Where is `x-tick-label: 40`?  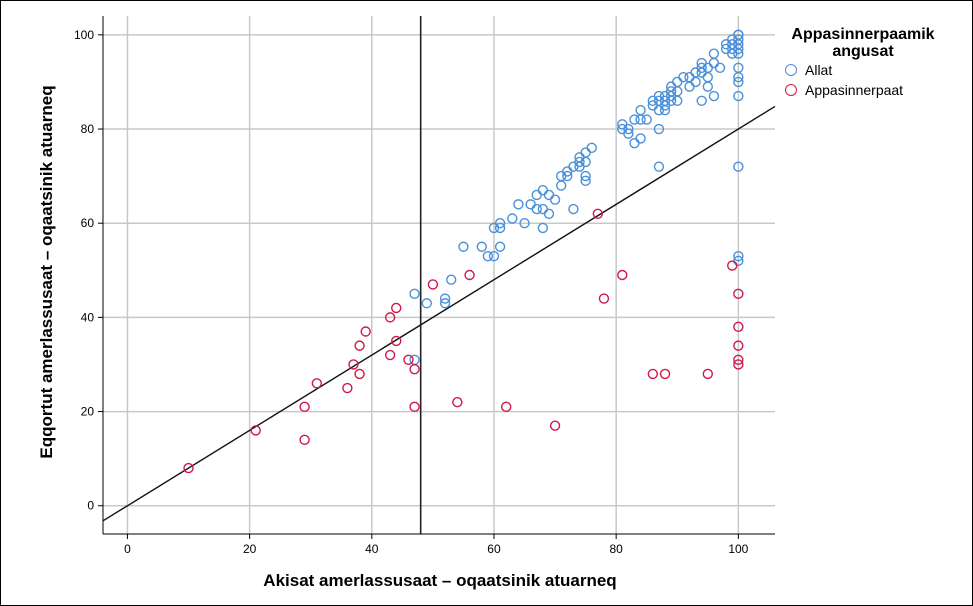
x-tick-label: 40 is located at coordinates (372, 549).